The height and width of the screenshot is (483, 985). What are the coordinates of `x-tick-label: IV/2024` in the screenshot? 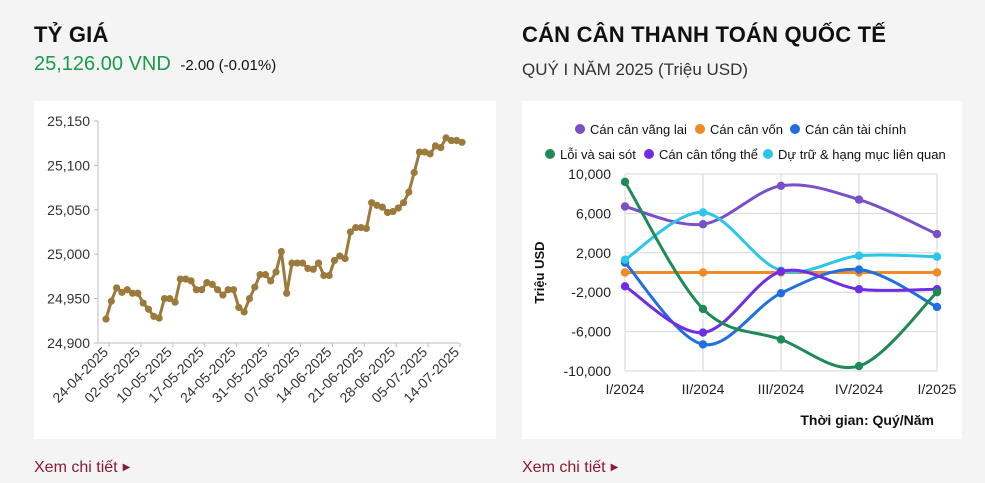 It's located at (859, 389).